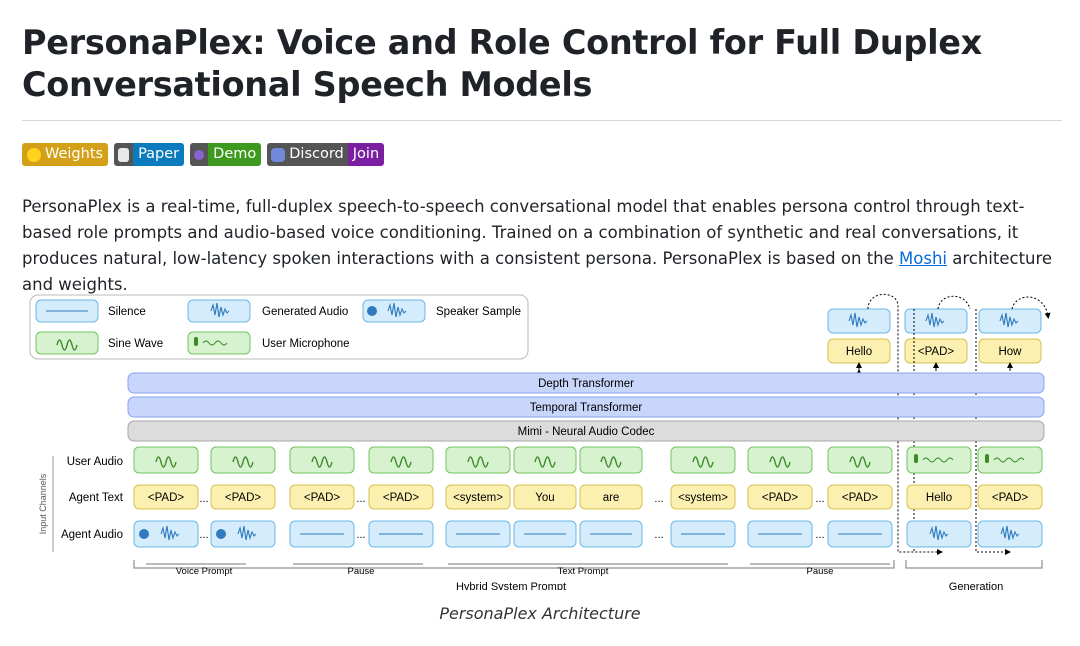 The image size is (1080, 646). I want to click on row-agent-text-label: Agent Text, so click(96, 498).